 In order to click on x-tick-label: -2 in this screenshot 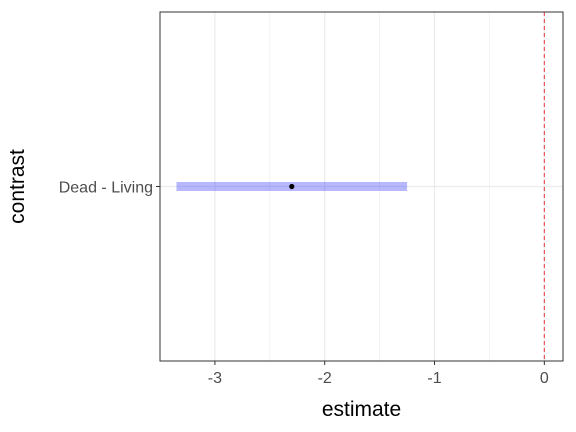, I will do `click(325, 378)`.